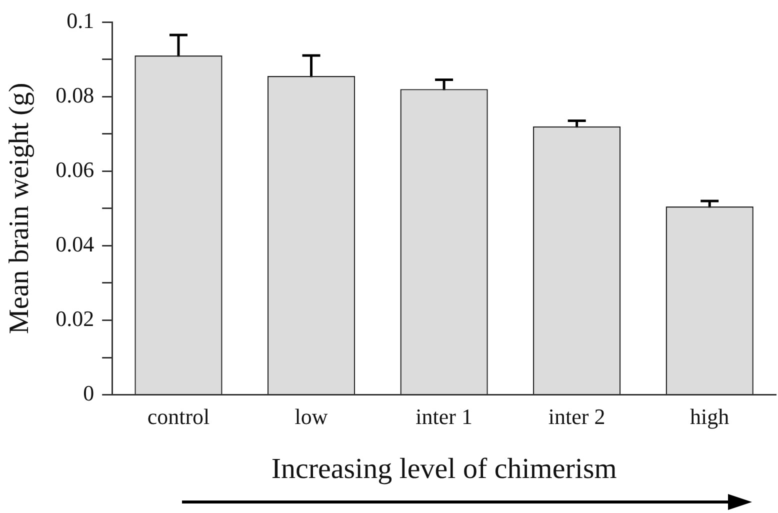 The height and width of the screenshot is (513, 778). Describe the element at coordinates (20, 208) in the screenshot. I see `y-axis-title: Mean brain weight (g)` at that location.